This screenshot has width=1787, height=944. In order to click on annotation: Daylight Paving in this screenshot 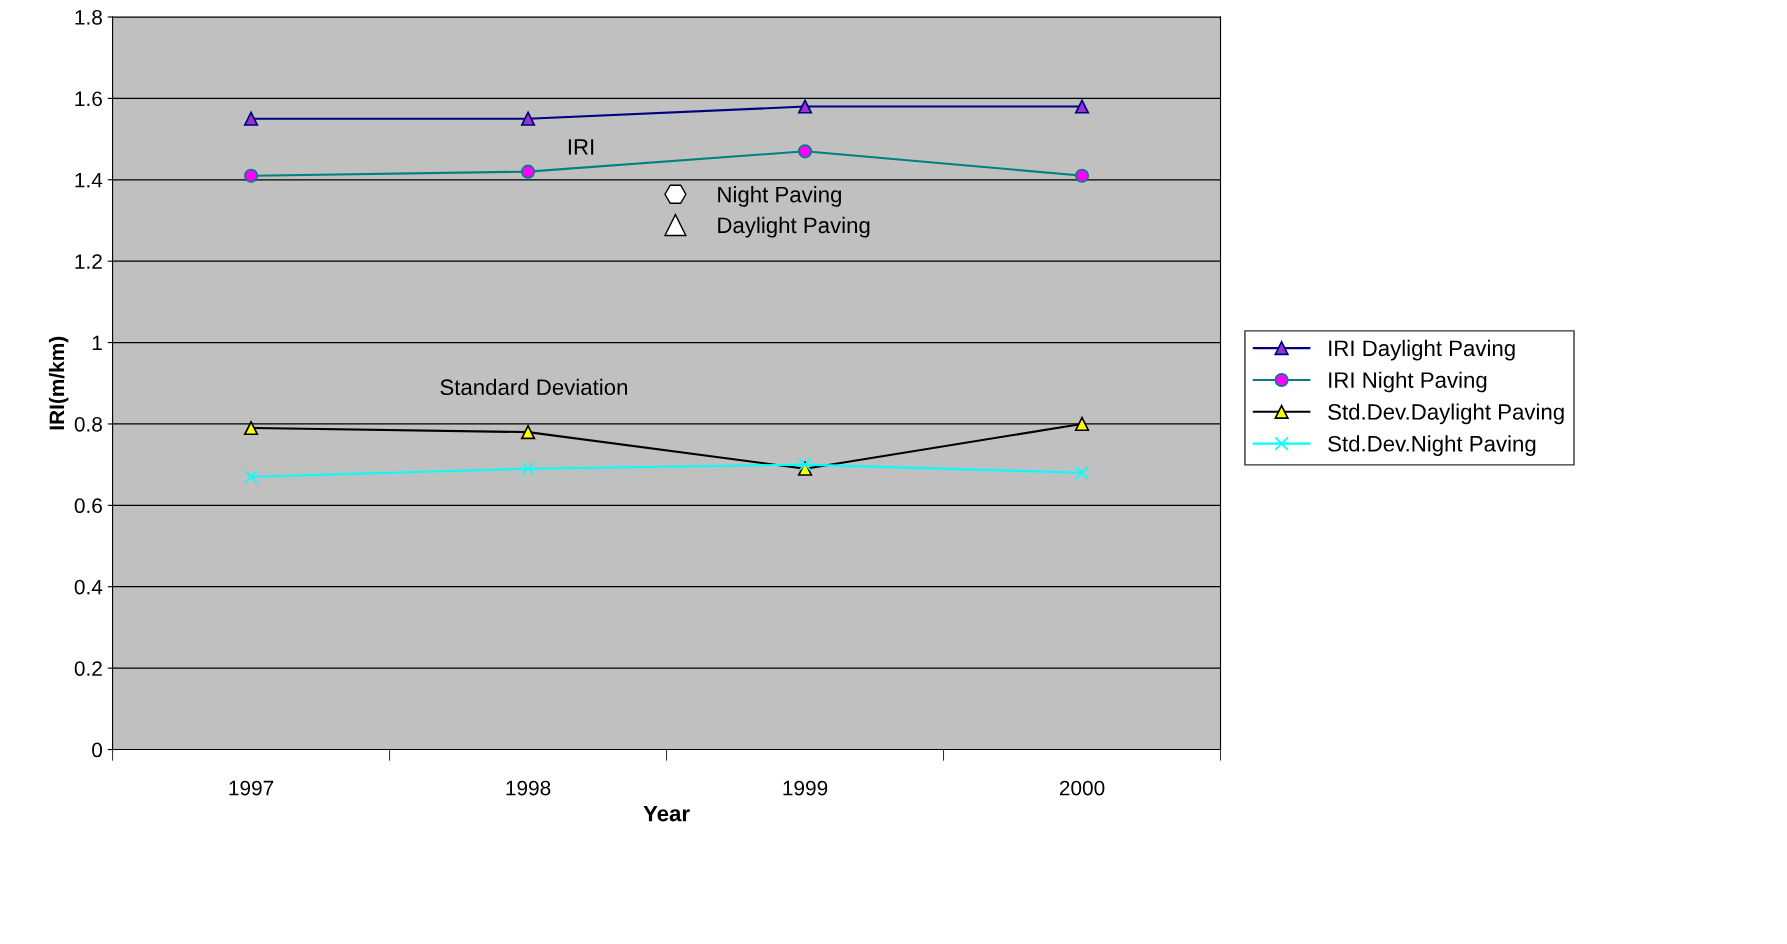, I will do `click(794, 227)`.